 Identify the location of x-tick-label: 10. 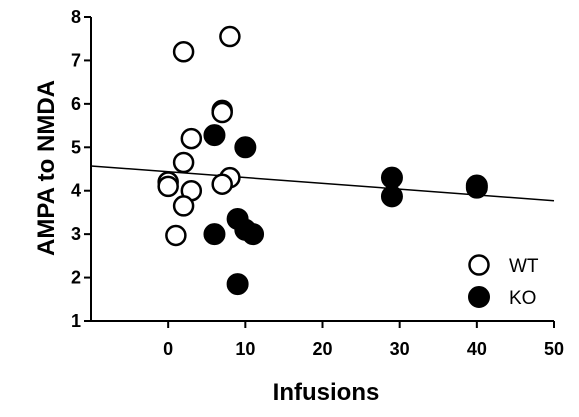
(245, 349).